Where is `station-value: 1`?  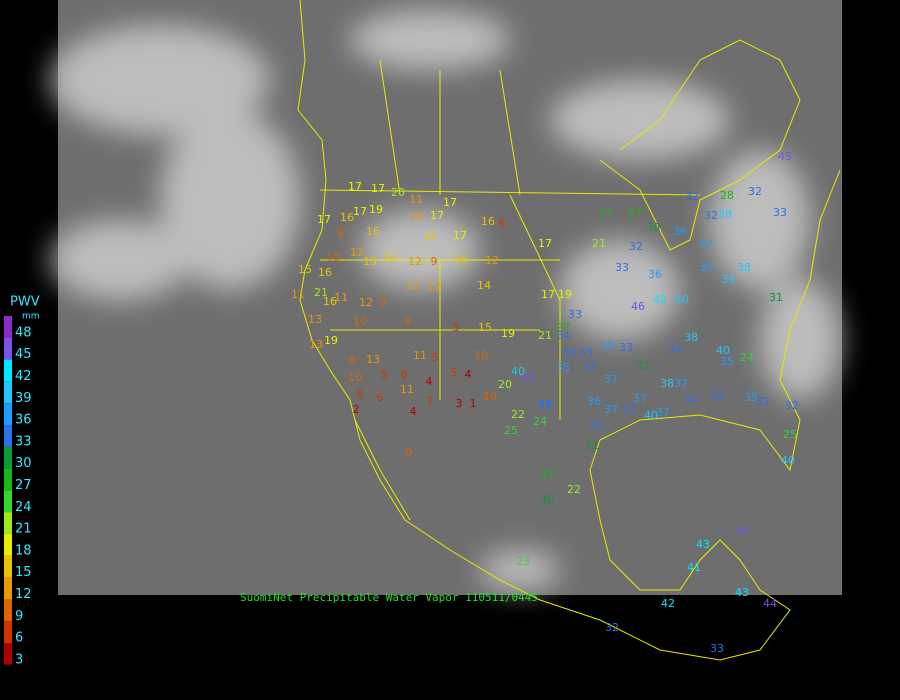
station-value: 1 is located at coordinates (473, 403).